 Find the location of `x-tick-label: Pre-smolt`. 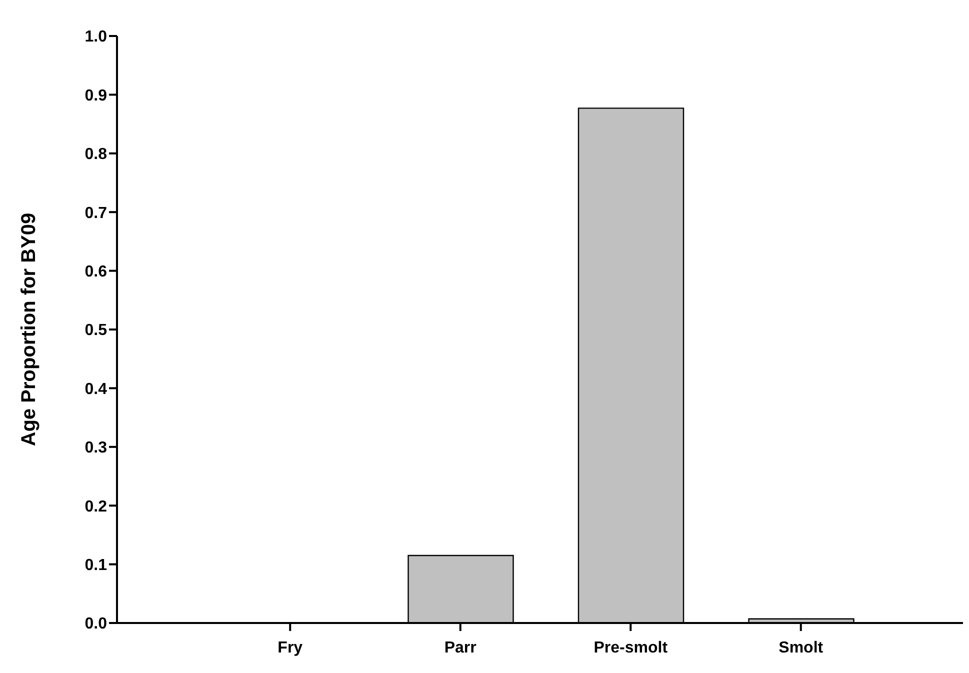

x-tick-label: Pre-smolt is located at coordinates (631, 647).